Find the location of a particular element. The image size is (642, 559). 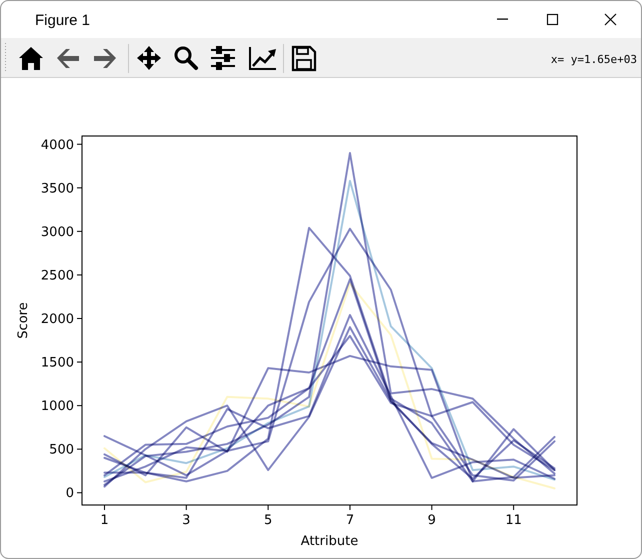

y-tick-label: 3500 is located at coordinates (57, 188).